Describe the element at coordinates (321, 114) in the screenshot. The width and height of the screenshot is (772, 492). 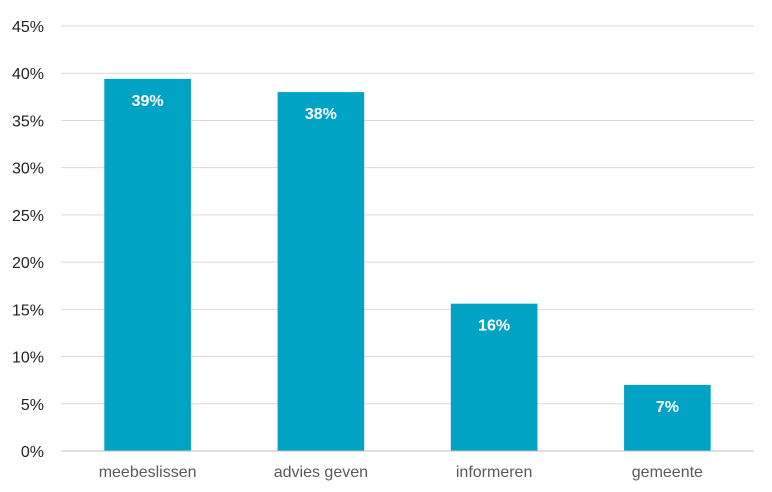
I see `data-label: 38%` at that location.